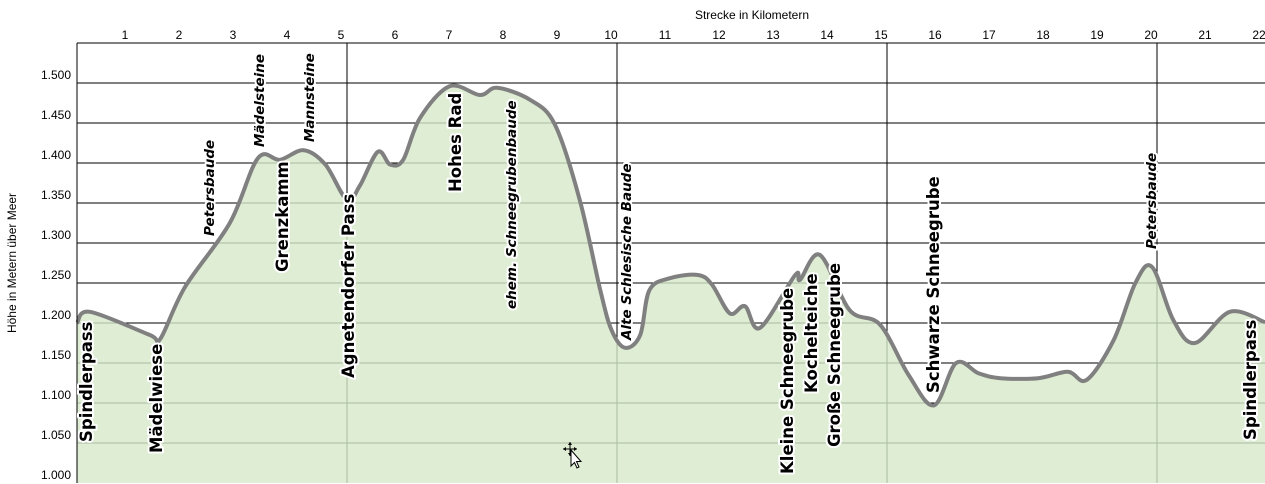  Describe the element at coordinates (56, 155) in the screenshot. I see `y-tick-label: 1.400` at that location.